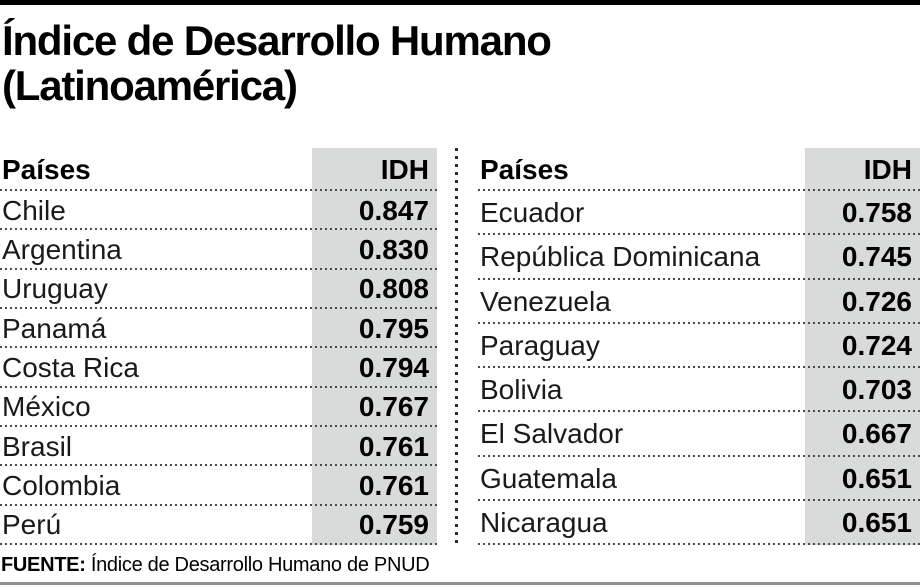  What do you see at coordinates (218, 250) in the screenshot?
I see `table-row: Argentina 0.830` at bounding box center [218, 250].